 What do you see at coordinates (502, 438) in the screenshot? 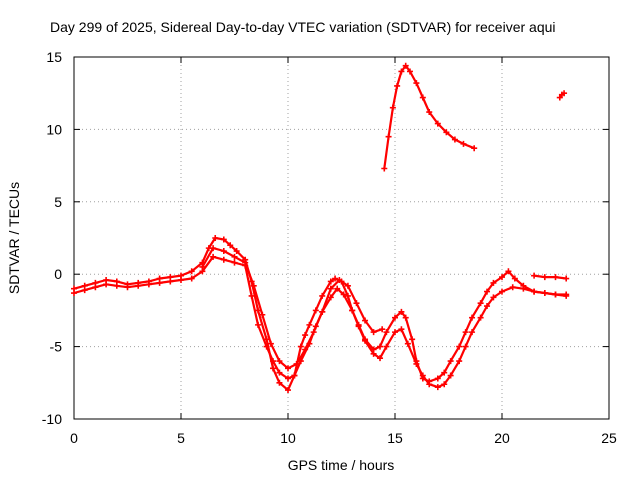
I see `x-tick-label: 20` at bounding box center [502, 438].